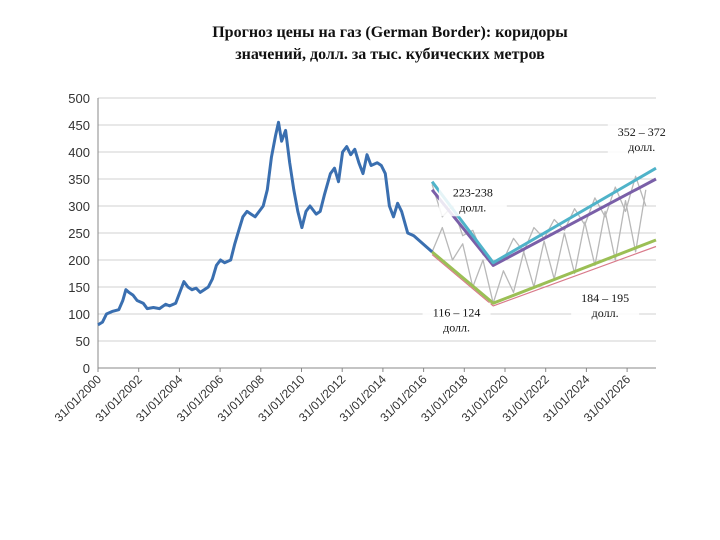  Describe the element at coordinates (456, 328) in the screenshot. I see `annotation-unit-3: долл.` at that location.